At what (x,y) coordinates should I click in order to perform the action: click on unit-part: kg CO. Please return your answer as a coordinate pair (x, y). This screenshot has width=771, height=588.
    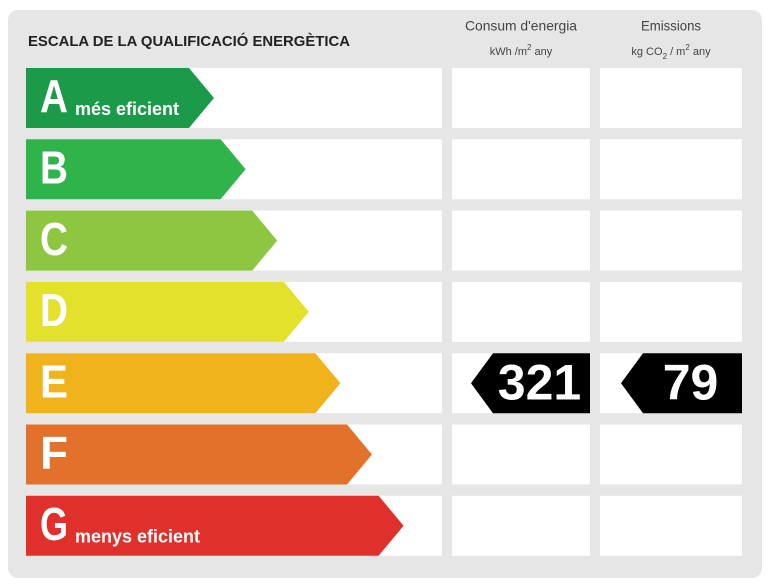
    Looking at the image, I should click on (647, 52).